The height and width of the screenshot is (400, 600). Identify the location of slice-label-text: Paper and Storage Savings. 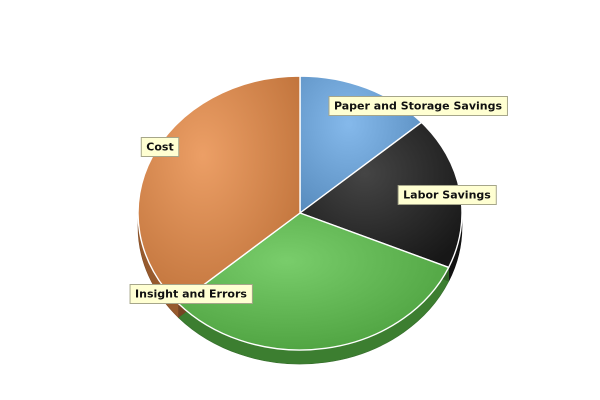
(418, 106).